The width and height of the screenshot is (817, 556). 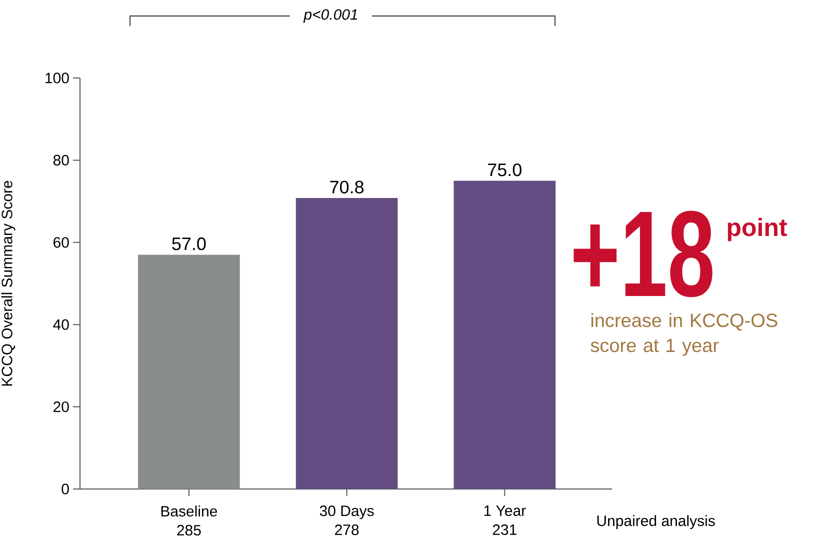 What do you see at coordinates (61, 160) in the screenshot?
I see `y-tick-label: 80` at bounding box center [61, 160].